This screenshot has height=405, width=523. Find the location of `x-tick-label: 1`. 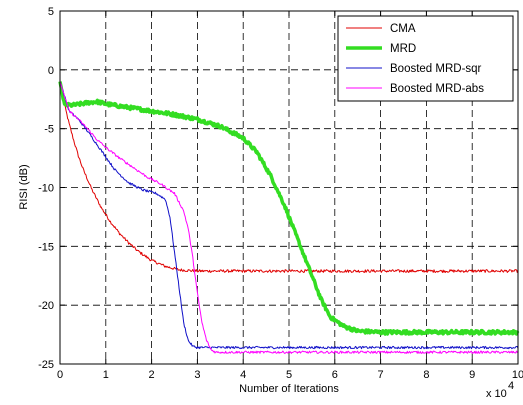

x-tick-label: 1 is located at coordinates (106, 375).